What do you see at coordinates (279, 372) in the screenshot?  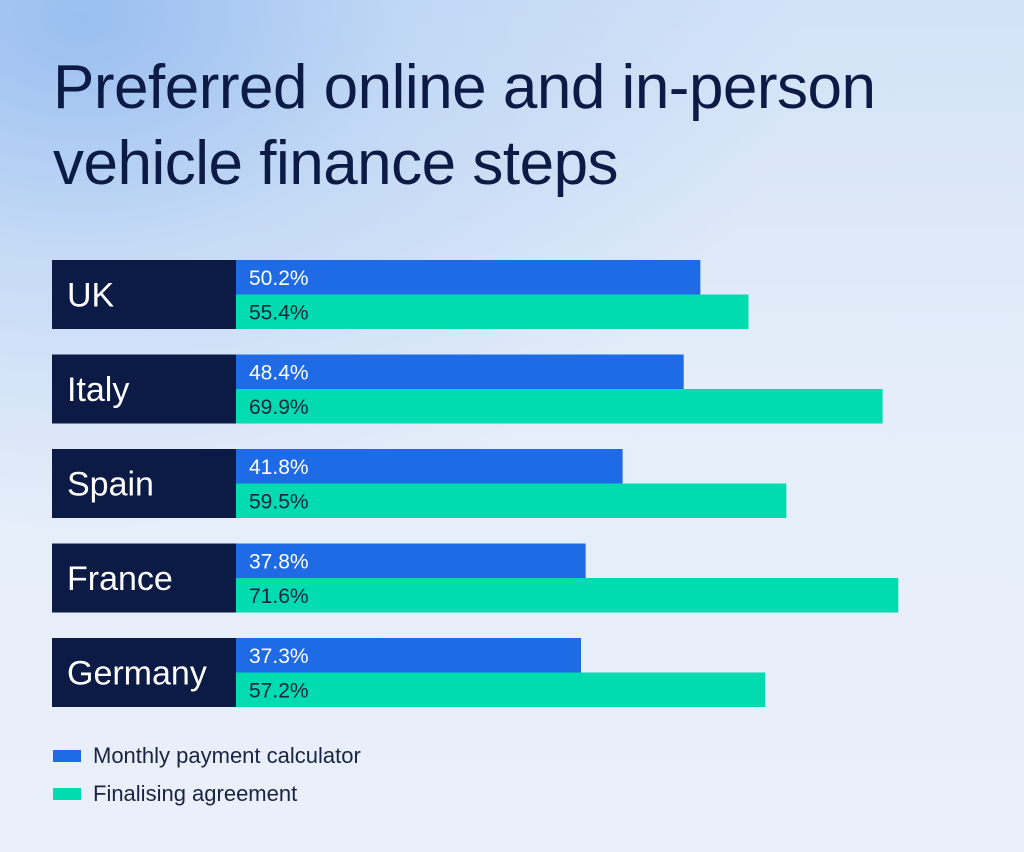 I see `data-label-italy-series-0: 48.4%` at bounding box center [279, 372].